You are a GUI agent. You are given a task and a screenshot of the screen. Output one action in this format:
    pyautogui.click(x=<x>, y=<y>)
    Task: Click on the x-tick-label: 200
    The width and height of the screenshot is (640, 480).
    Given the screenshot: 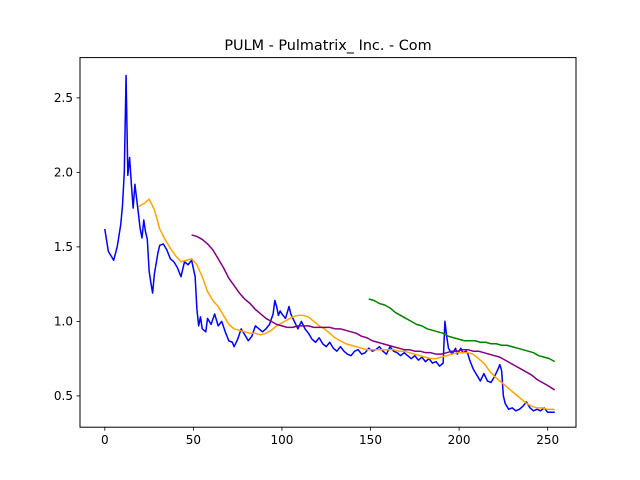 What is the action you would take?
    pyautogui.click(x=459, y=440)
    